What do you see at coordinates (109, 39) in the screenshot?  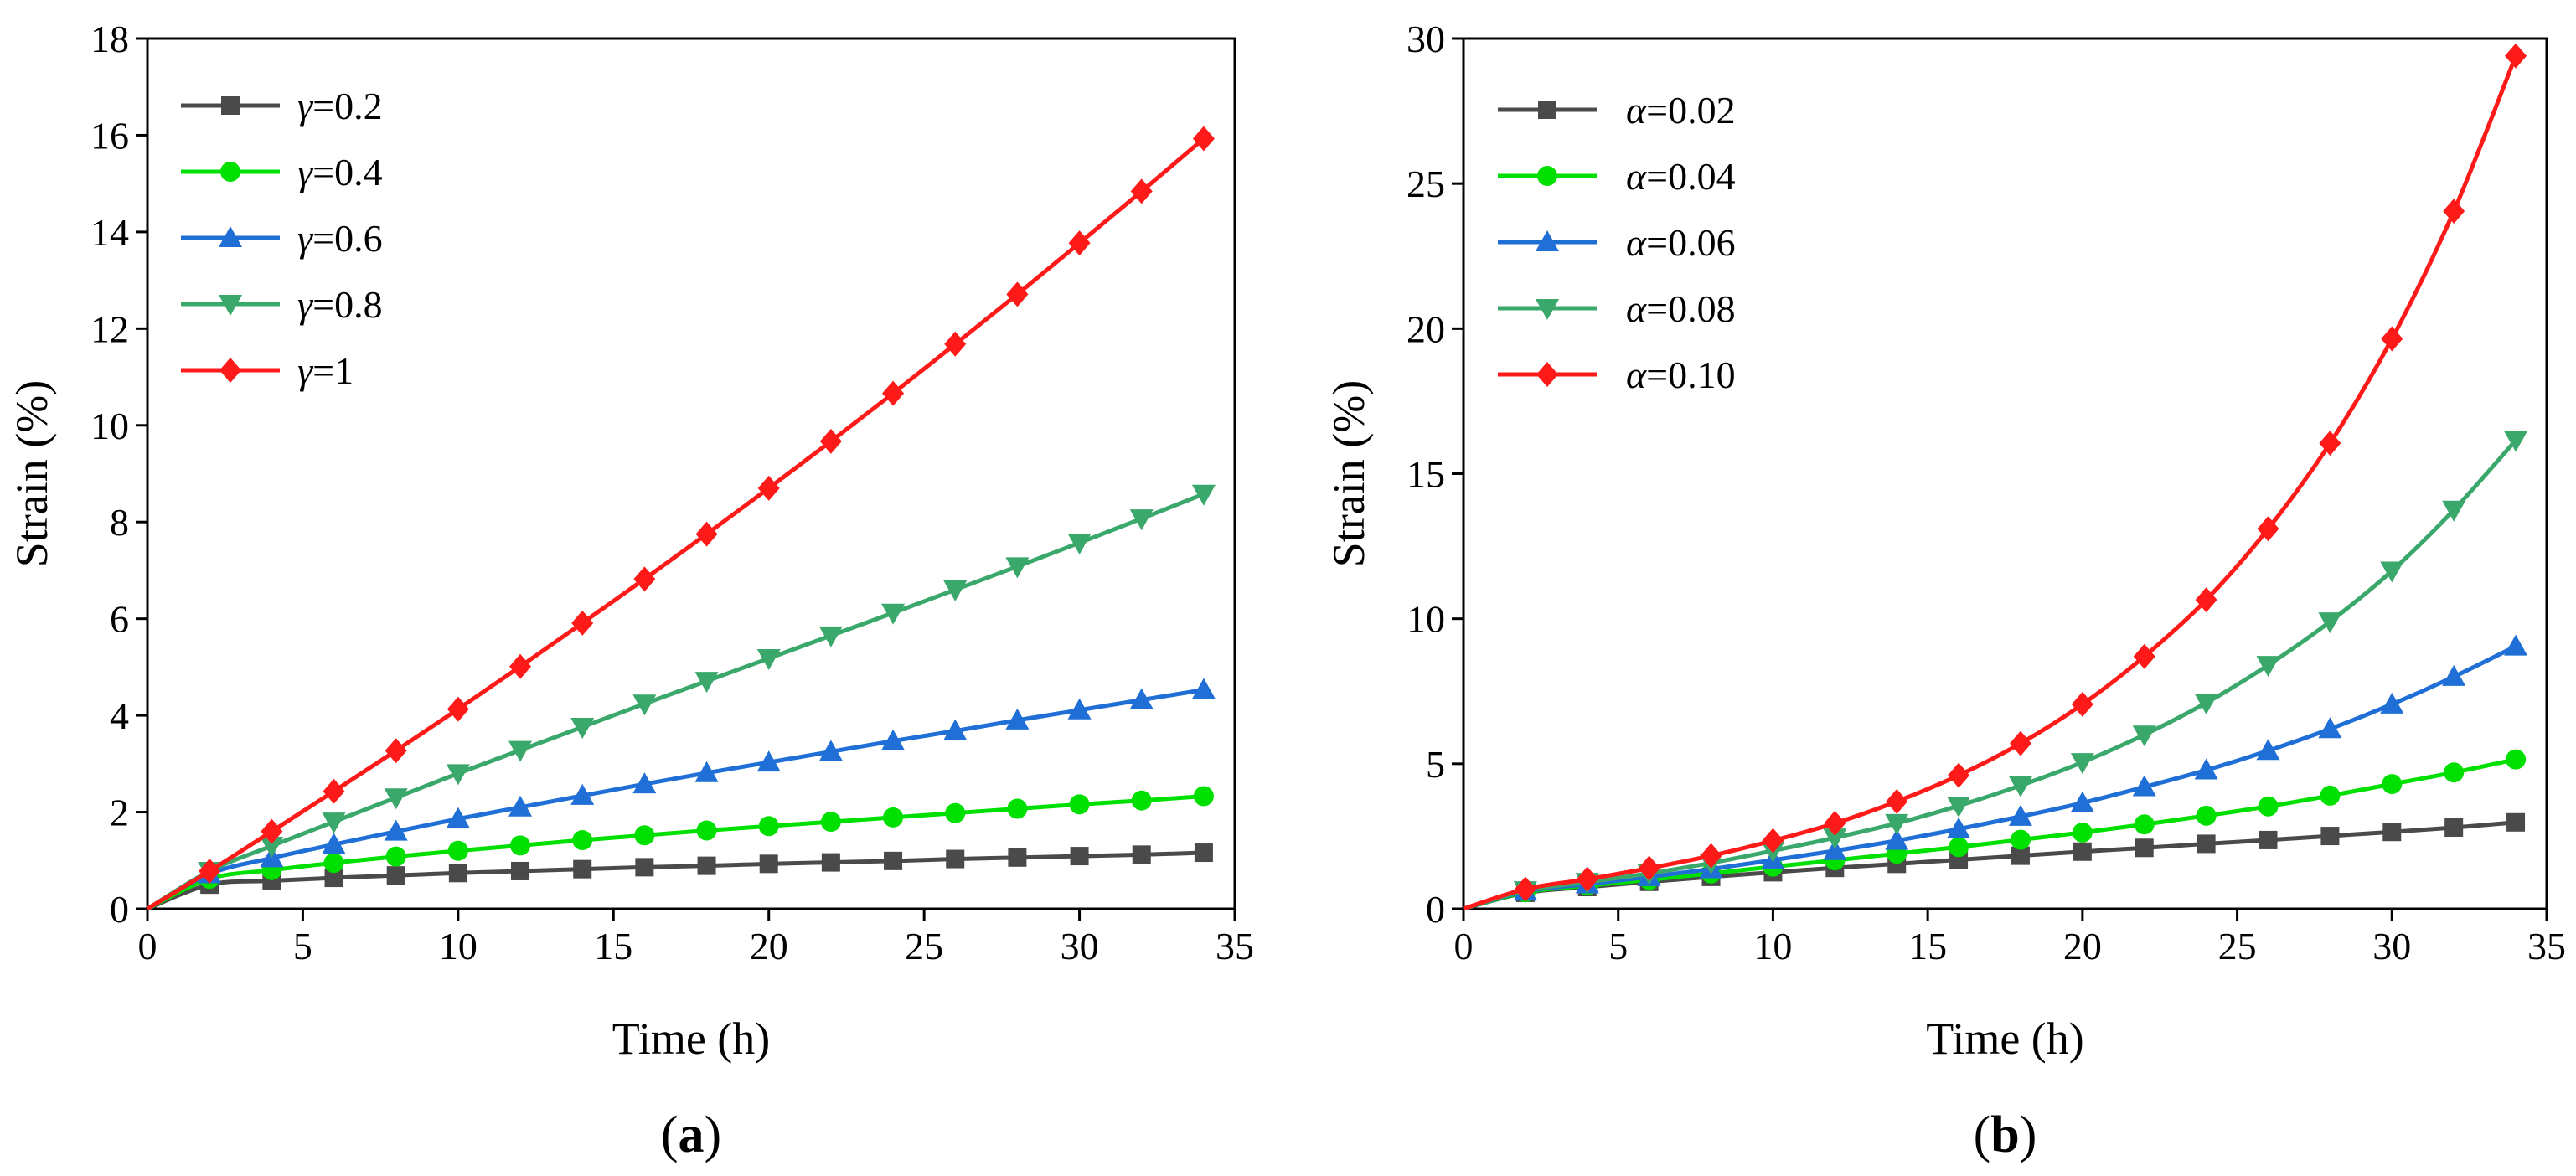 I see `y-tick-label: 18` at bounding box center [109, 39].